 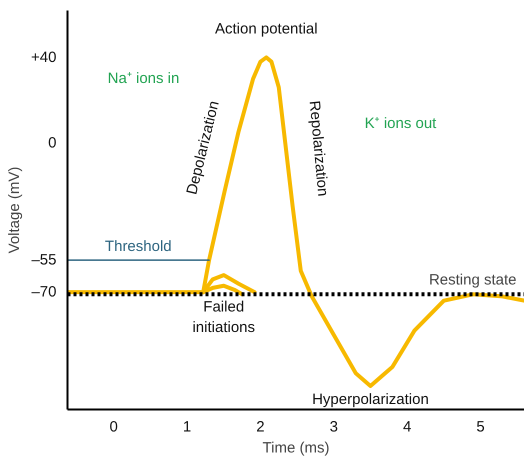 What do you see at coordinates (44, 292) in the screenshot?
I see `y-tick-label: –70` at bounding box center [44, 292].